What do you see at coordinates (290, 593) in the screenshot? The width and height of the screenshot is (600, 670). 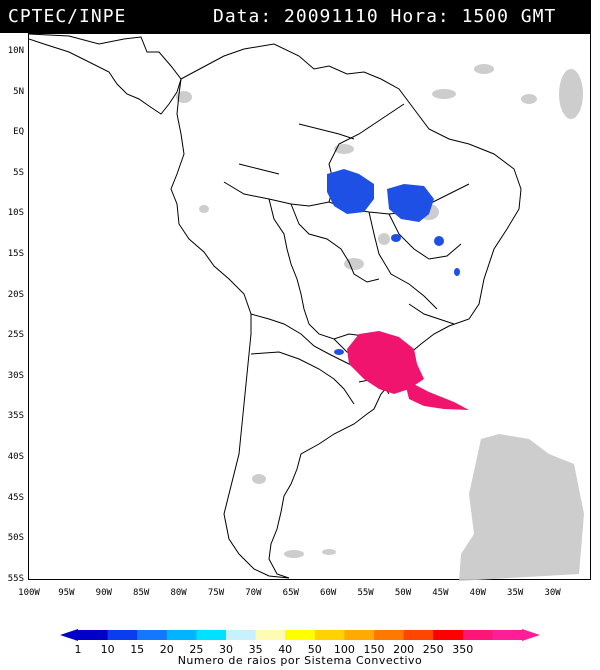 I see `lon-label: 65W` at bounding box center [290, 593].